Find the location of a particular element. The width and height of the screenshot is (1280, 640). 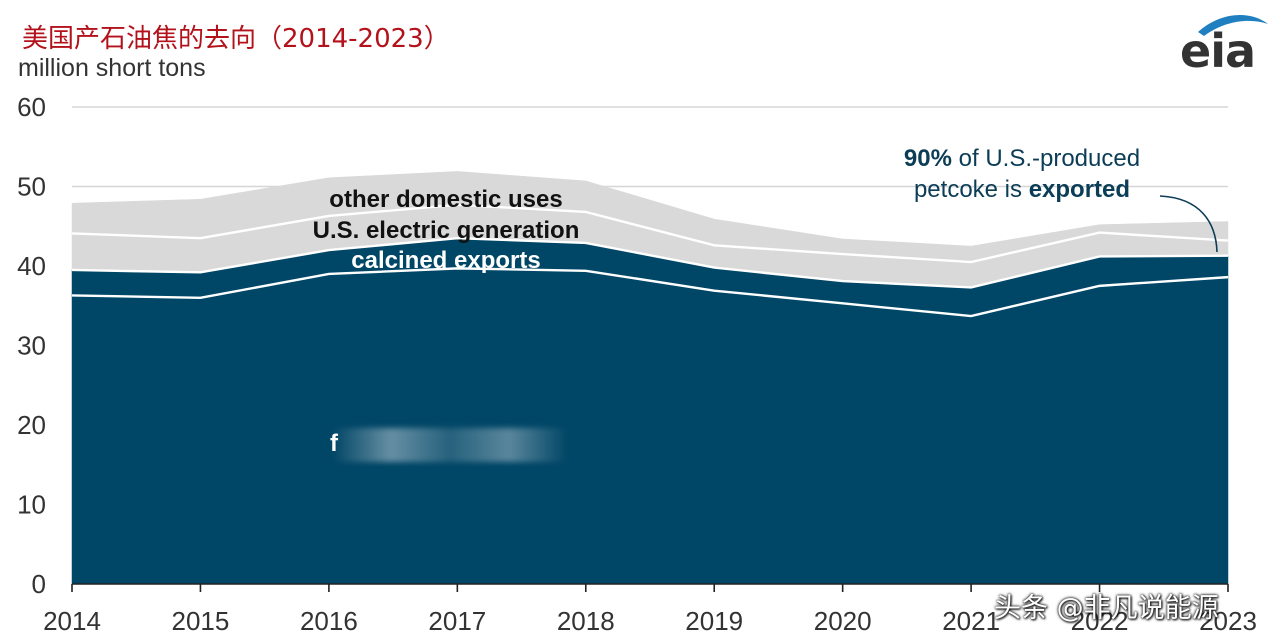

chart-title: 美国产石油焦的去向（2014-2023） is located at coordinates (236, 39).